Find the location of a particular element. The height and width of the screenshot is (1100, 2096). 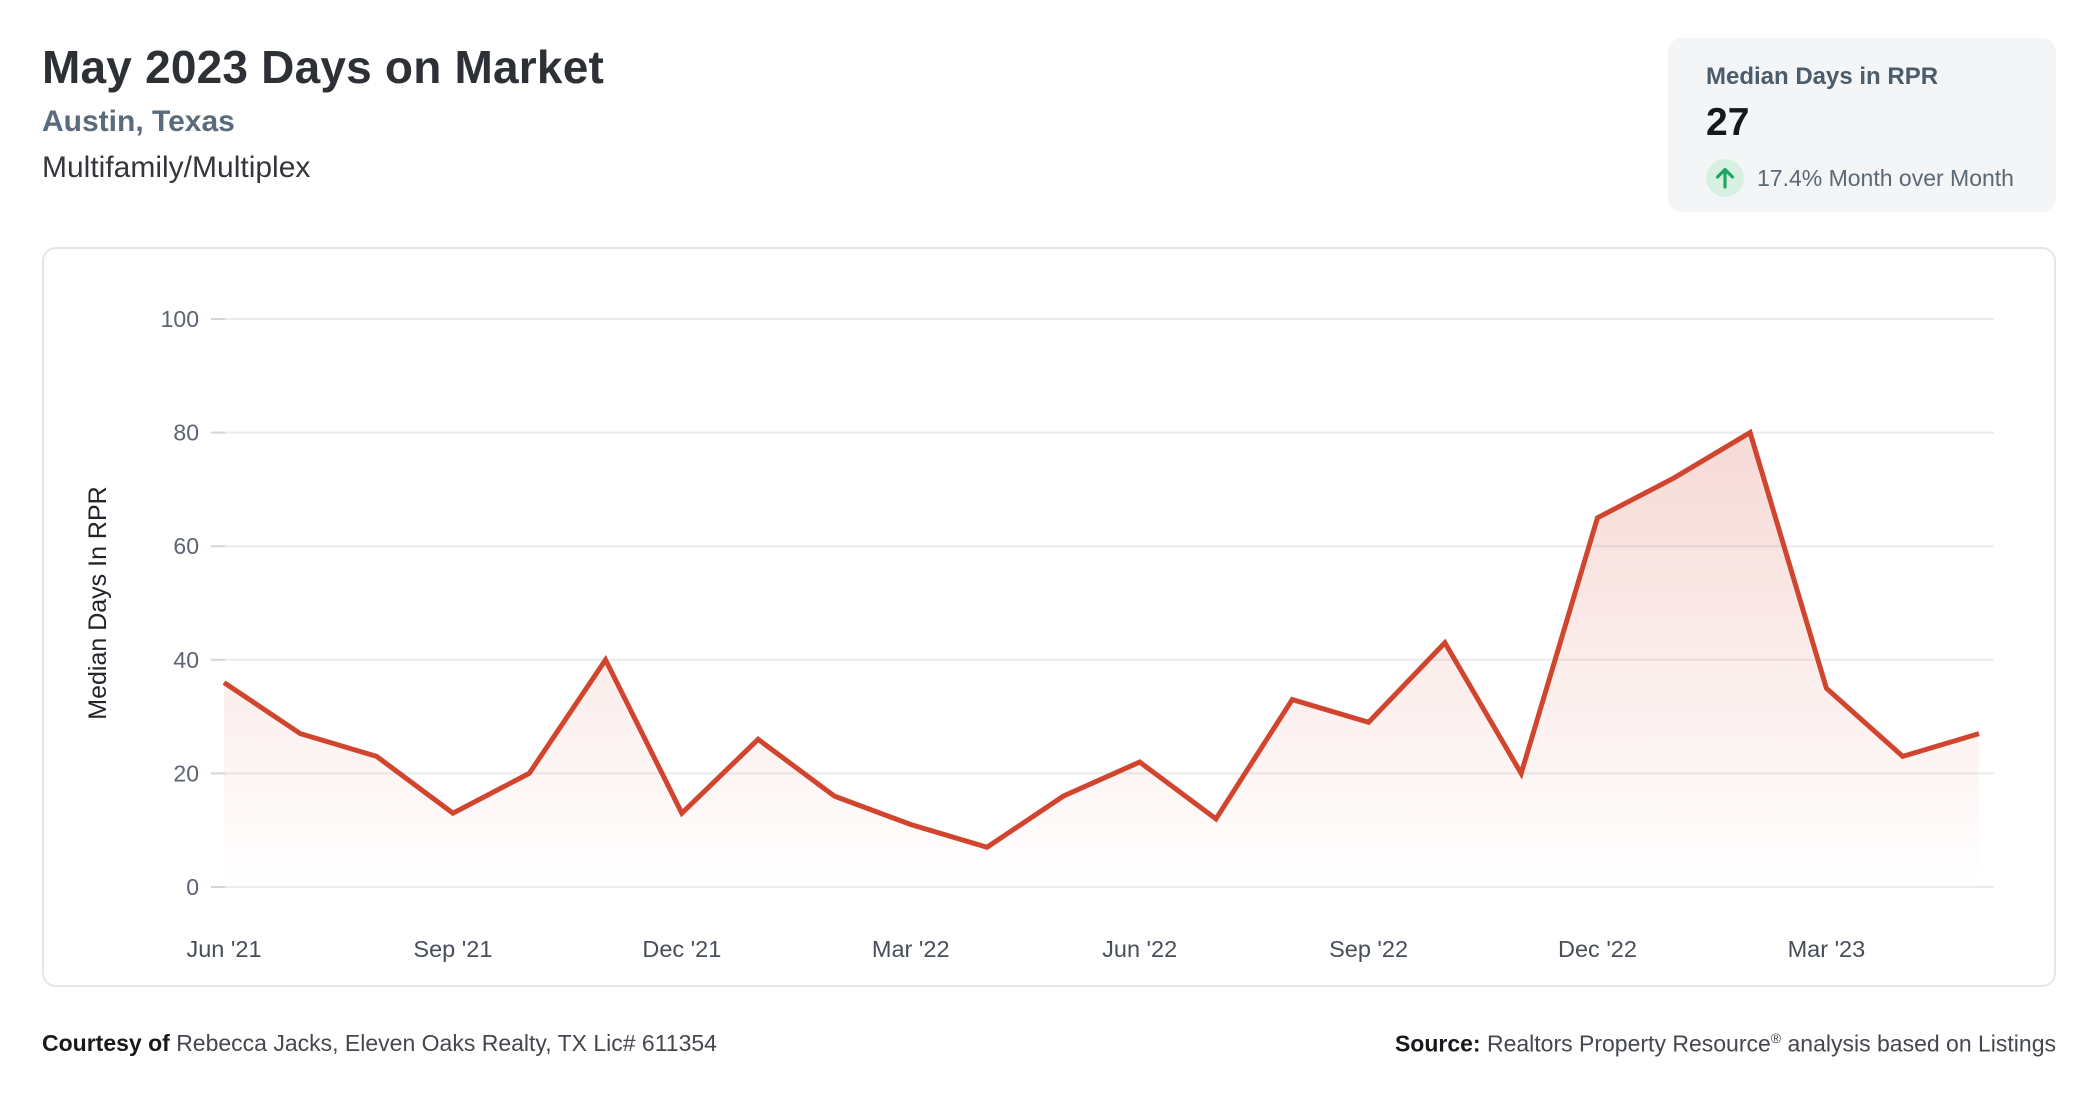

arrow-up-icon is located at coordinates (1725, 178).